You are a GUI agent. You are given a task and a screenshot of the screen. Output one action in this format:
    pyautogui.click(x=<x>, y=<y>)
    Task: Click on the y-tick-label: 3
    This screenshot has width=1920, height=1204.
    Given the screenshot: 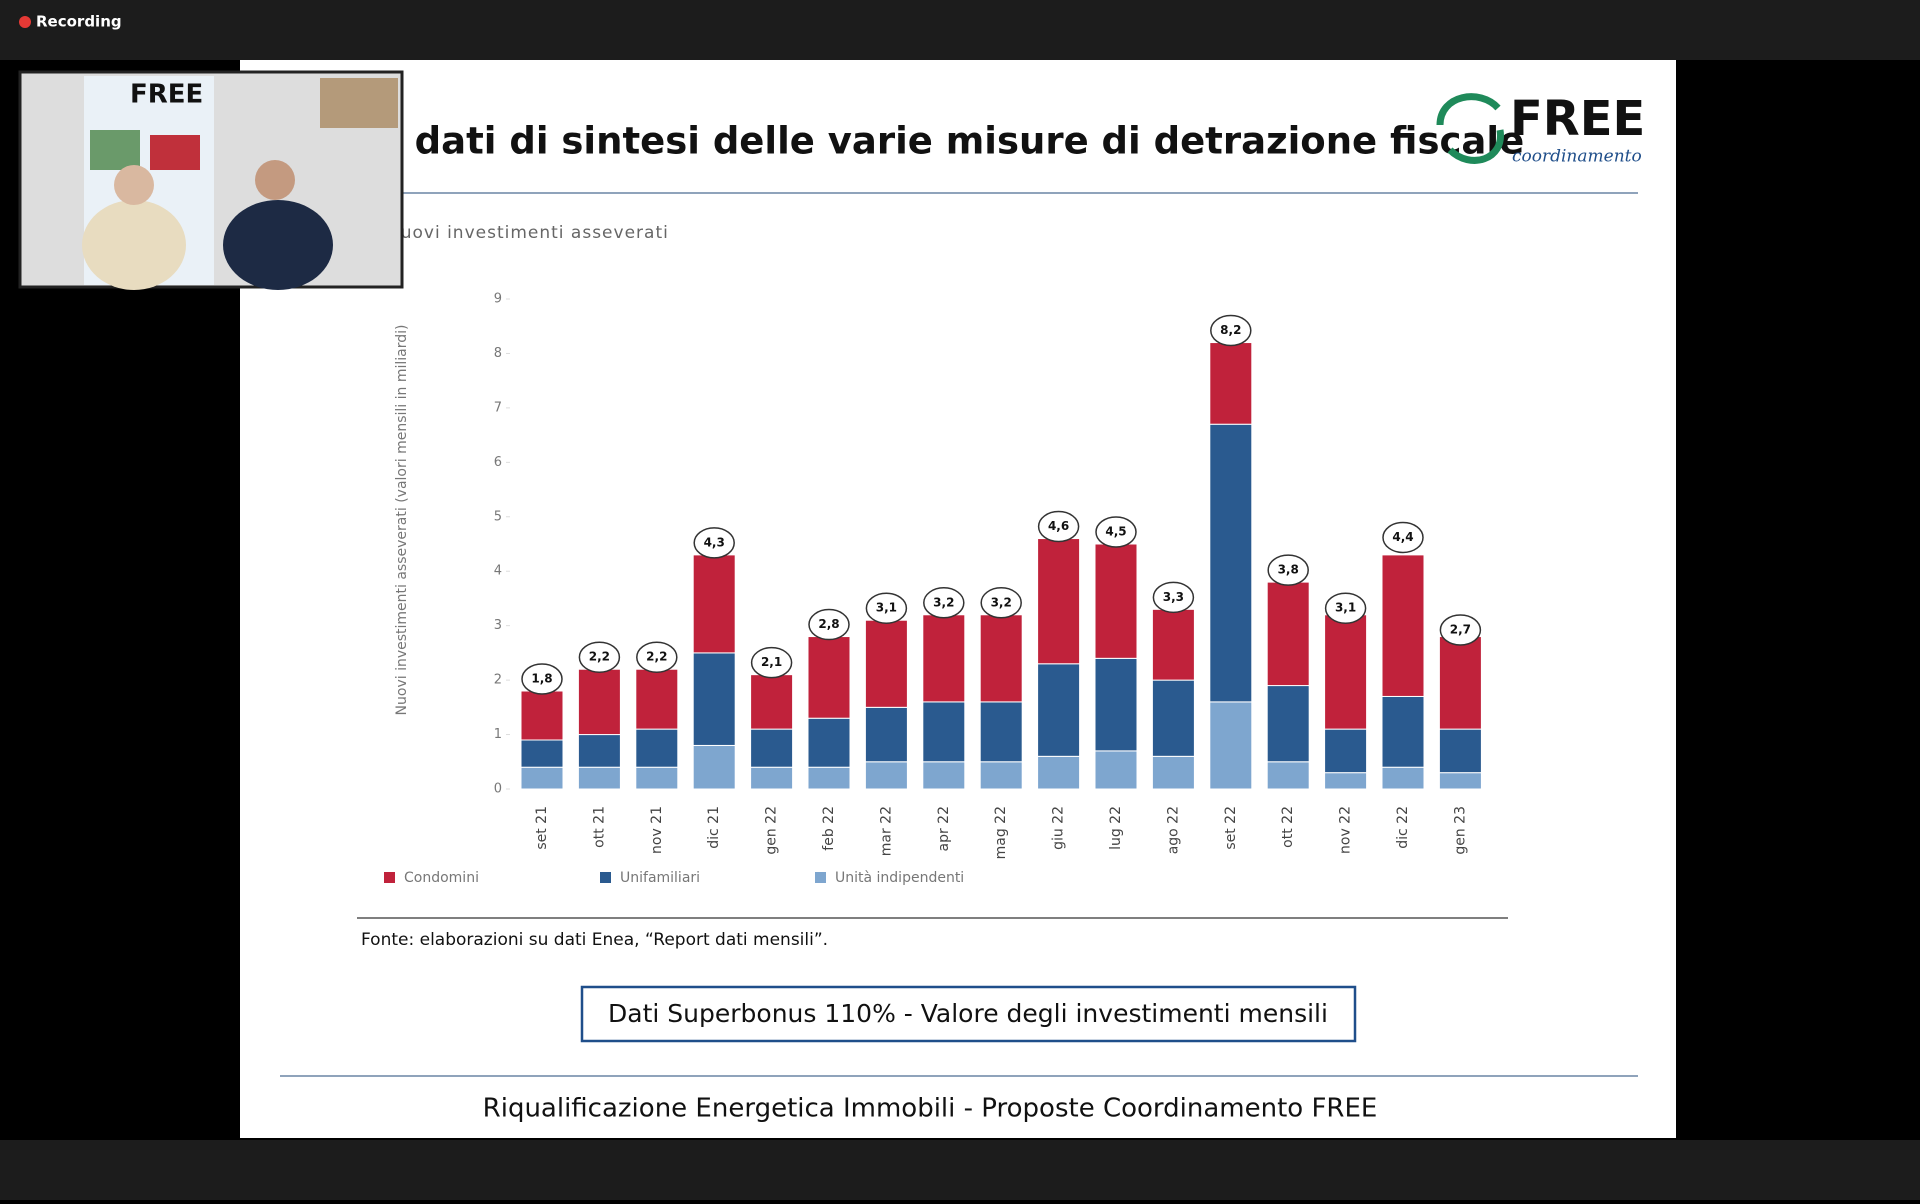 What is the action you would take?
    pyautogui.click(x=498, y=625)
    